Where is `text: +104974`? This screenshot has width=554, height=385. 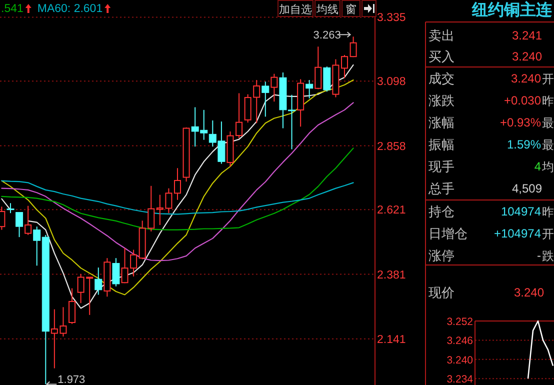 text: +104974 is located at coordinates (517, 233).